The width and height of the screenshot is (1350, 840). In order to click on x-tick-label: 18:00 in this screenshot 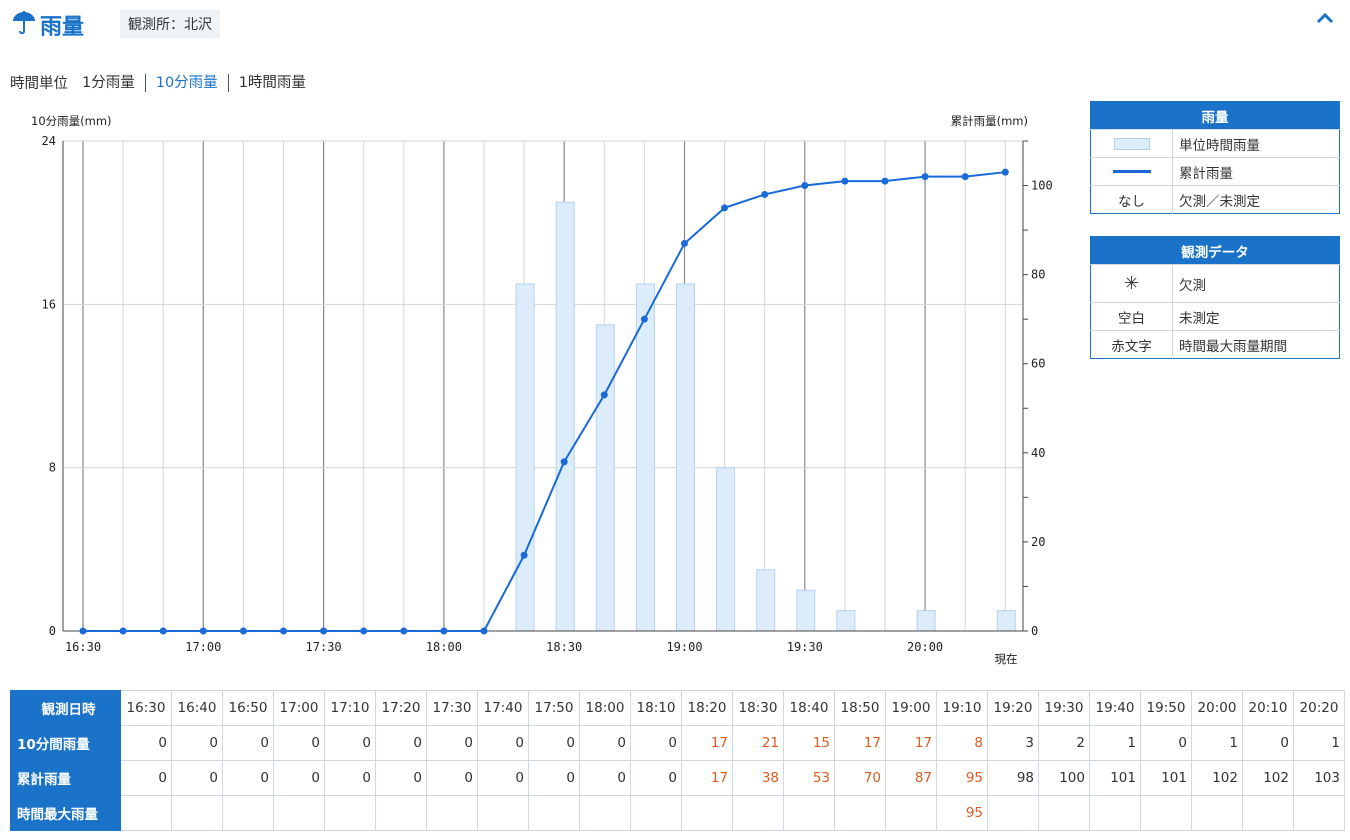, I will do `click(444, 647)`.